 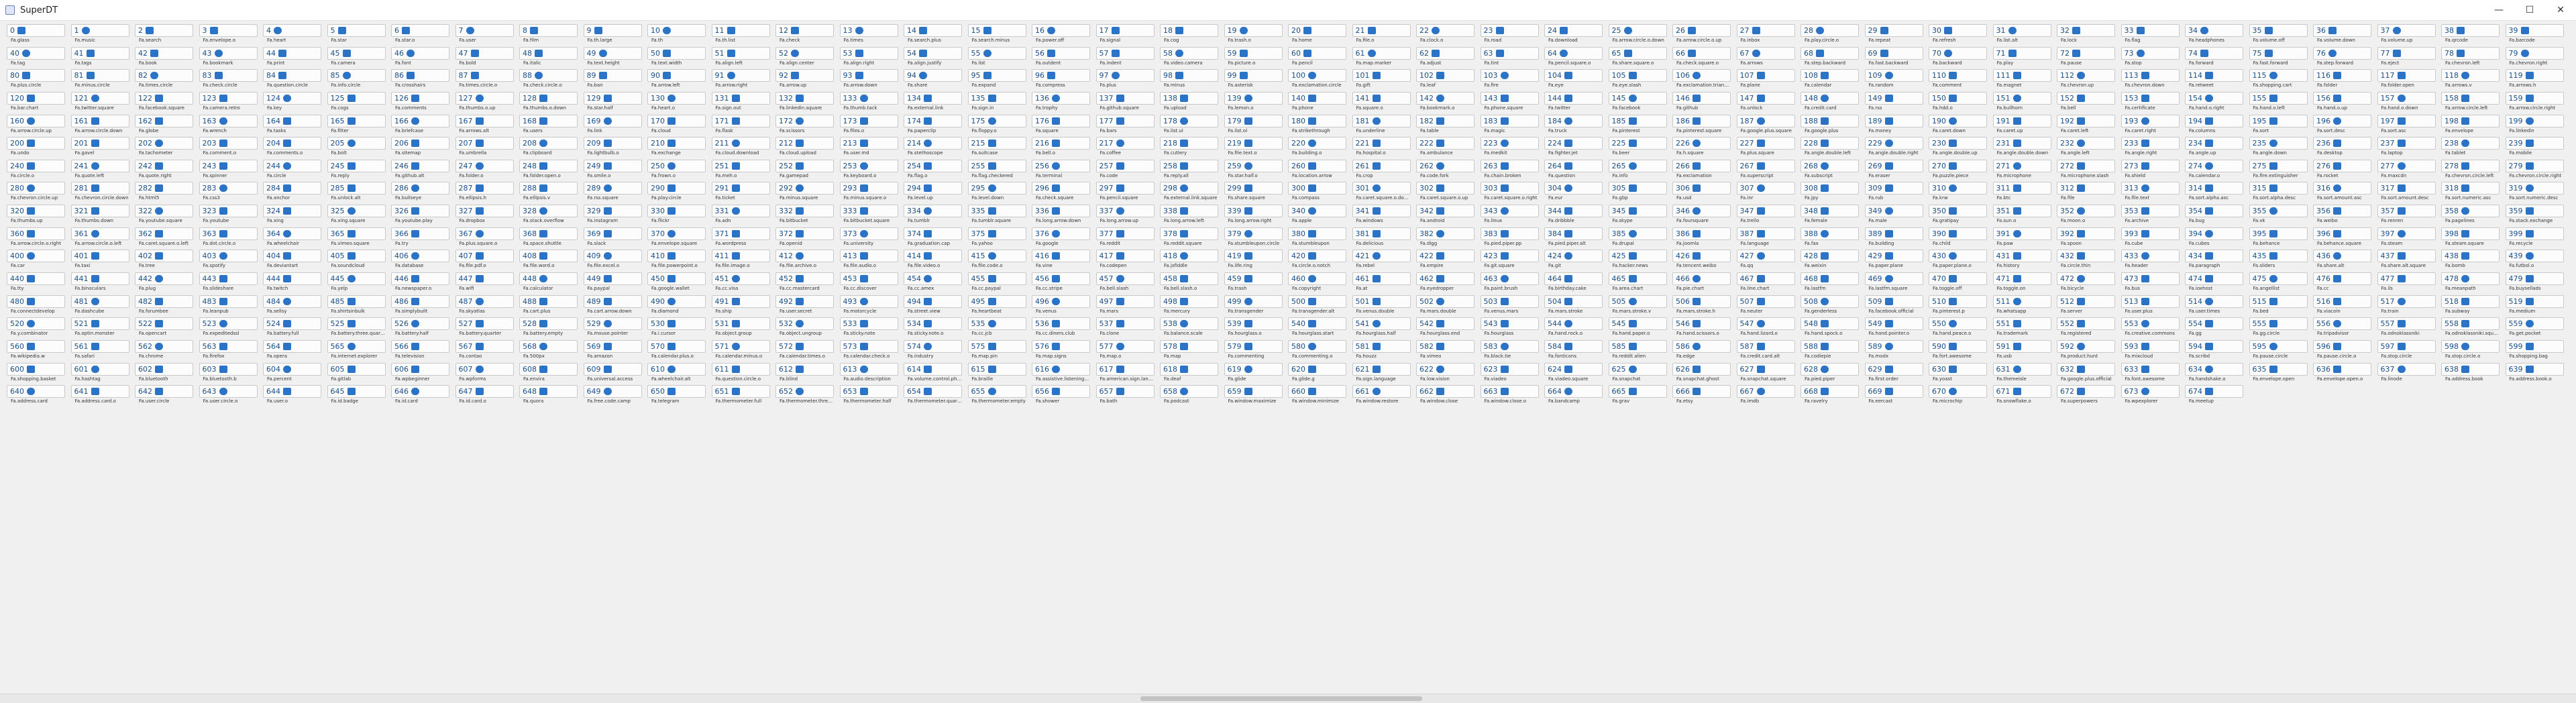 What do you see at coordinates (1061, 391) in the screenshot?
I see `icon-button: 656` at bounding box center [1061, 391].